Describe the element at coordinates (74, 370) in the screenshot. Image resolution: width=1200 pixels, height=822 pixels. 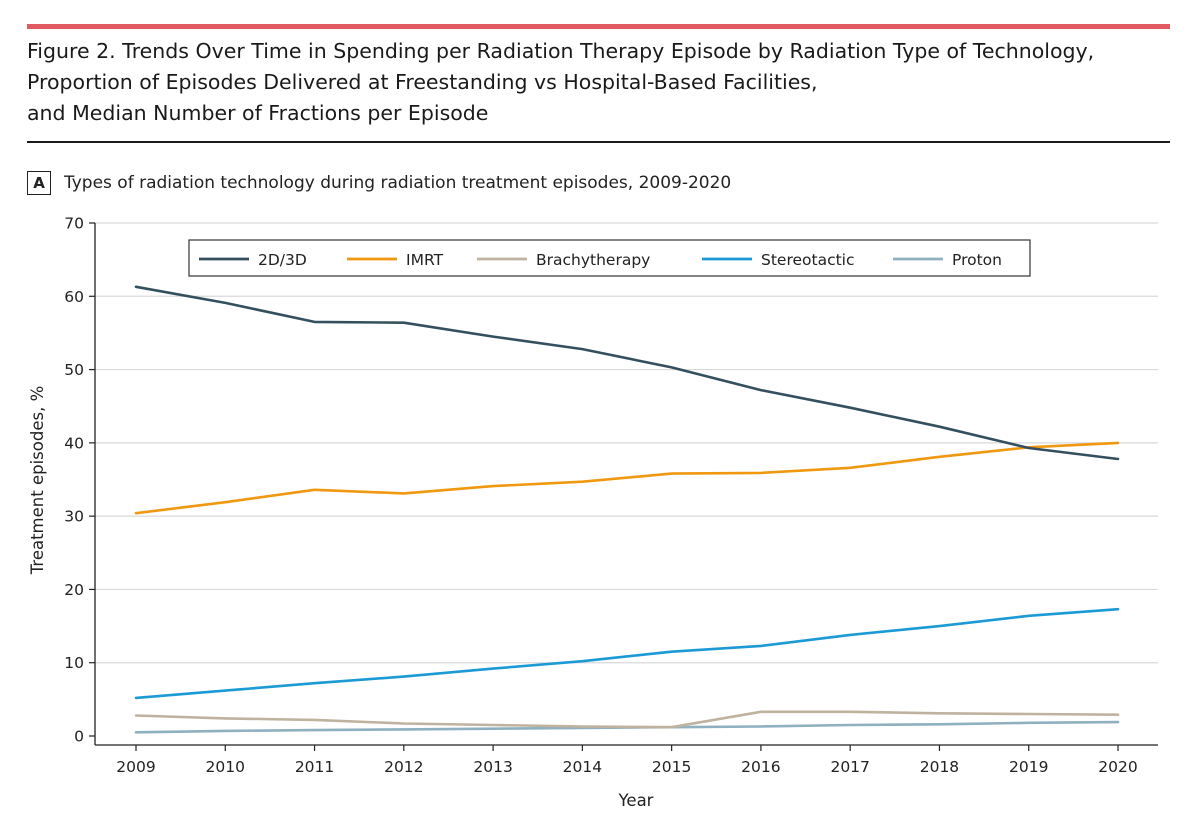
I see `y-tick-label: 50` at that location.